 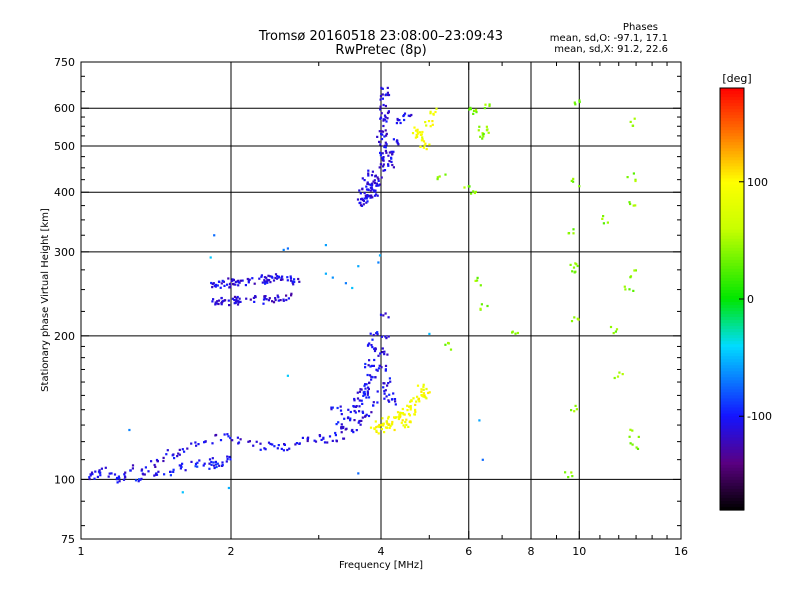 I want to click on x-tick-label: 6, so click(x=468, y=551).